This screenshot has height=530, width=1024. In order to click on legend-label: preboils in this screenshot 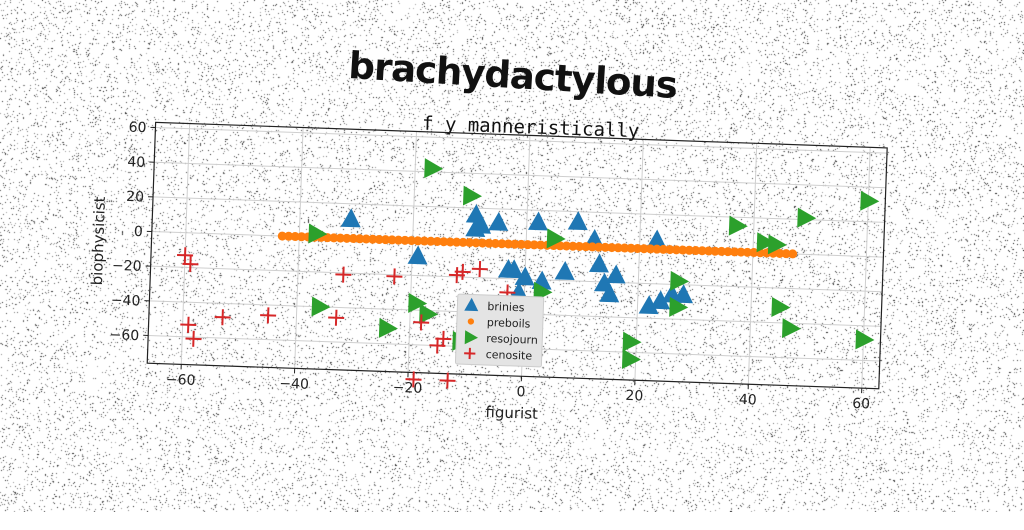, I will do `click(509, 323)`.